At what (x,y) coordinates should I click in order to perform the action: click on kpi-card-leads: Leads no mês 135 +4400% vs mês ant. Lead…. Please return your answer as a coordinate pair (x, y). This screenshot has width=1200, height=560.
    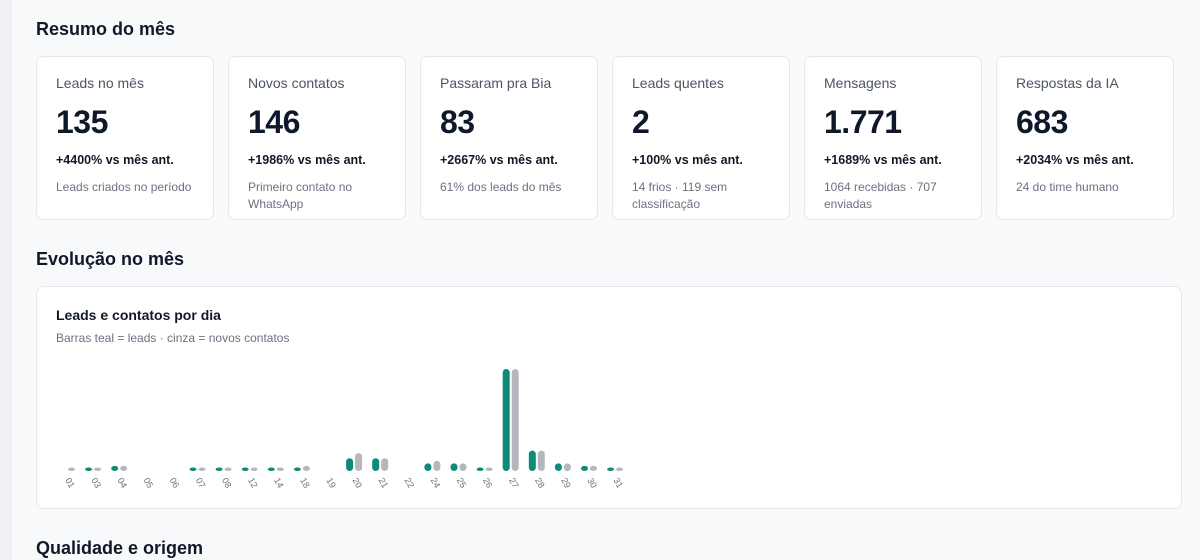
    Looking at the image, I should click on (125, 138).